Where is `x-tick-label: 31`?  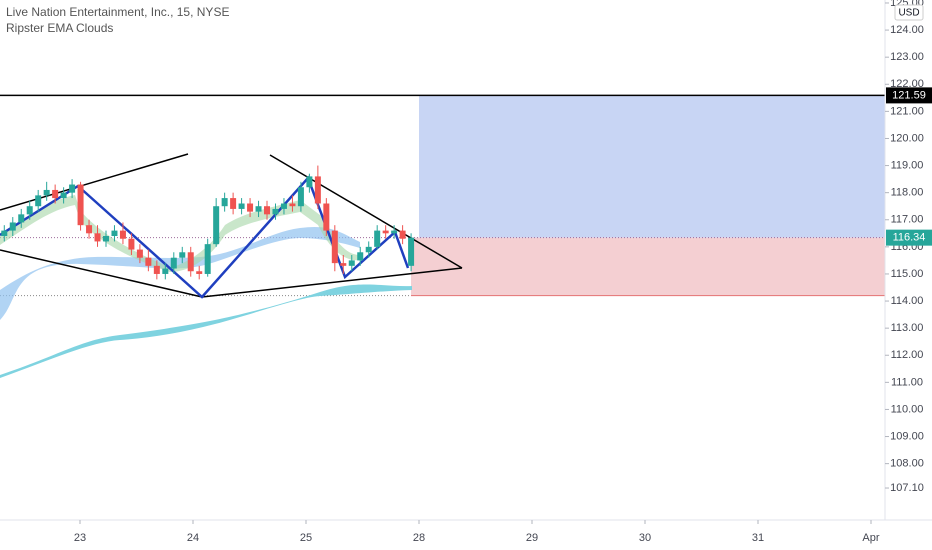
x-tick-label: 31 is located at coordinates (758, 538).